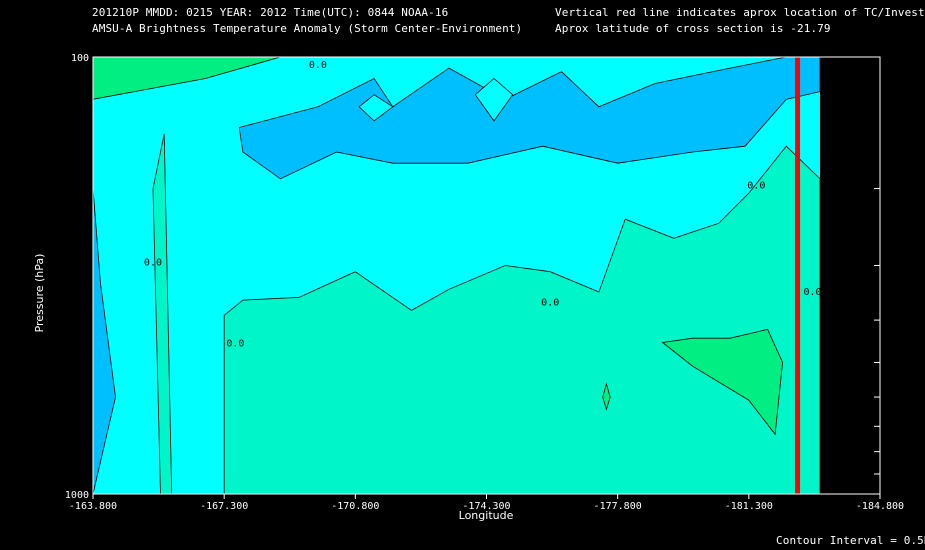  Describe the element at coordinates (618, 506) in the screenshot. I see `x-tick-label-4: -177.800` at that location.